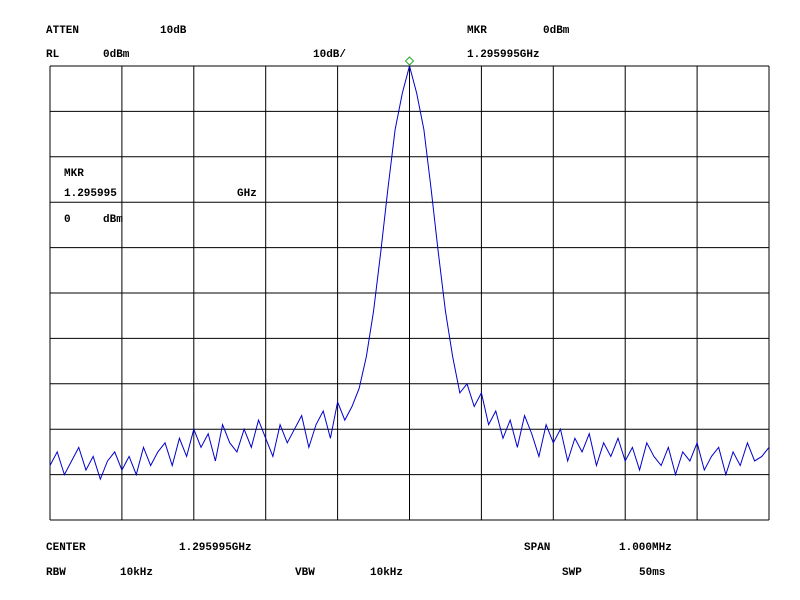 This screenshot has height=600, width=800. What do you see at coordinates (53, 55) in the screenshot?
I see `ref-level-label: RL` at bounding box center [53, 55].